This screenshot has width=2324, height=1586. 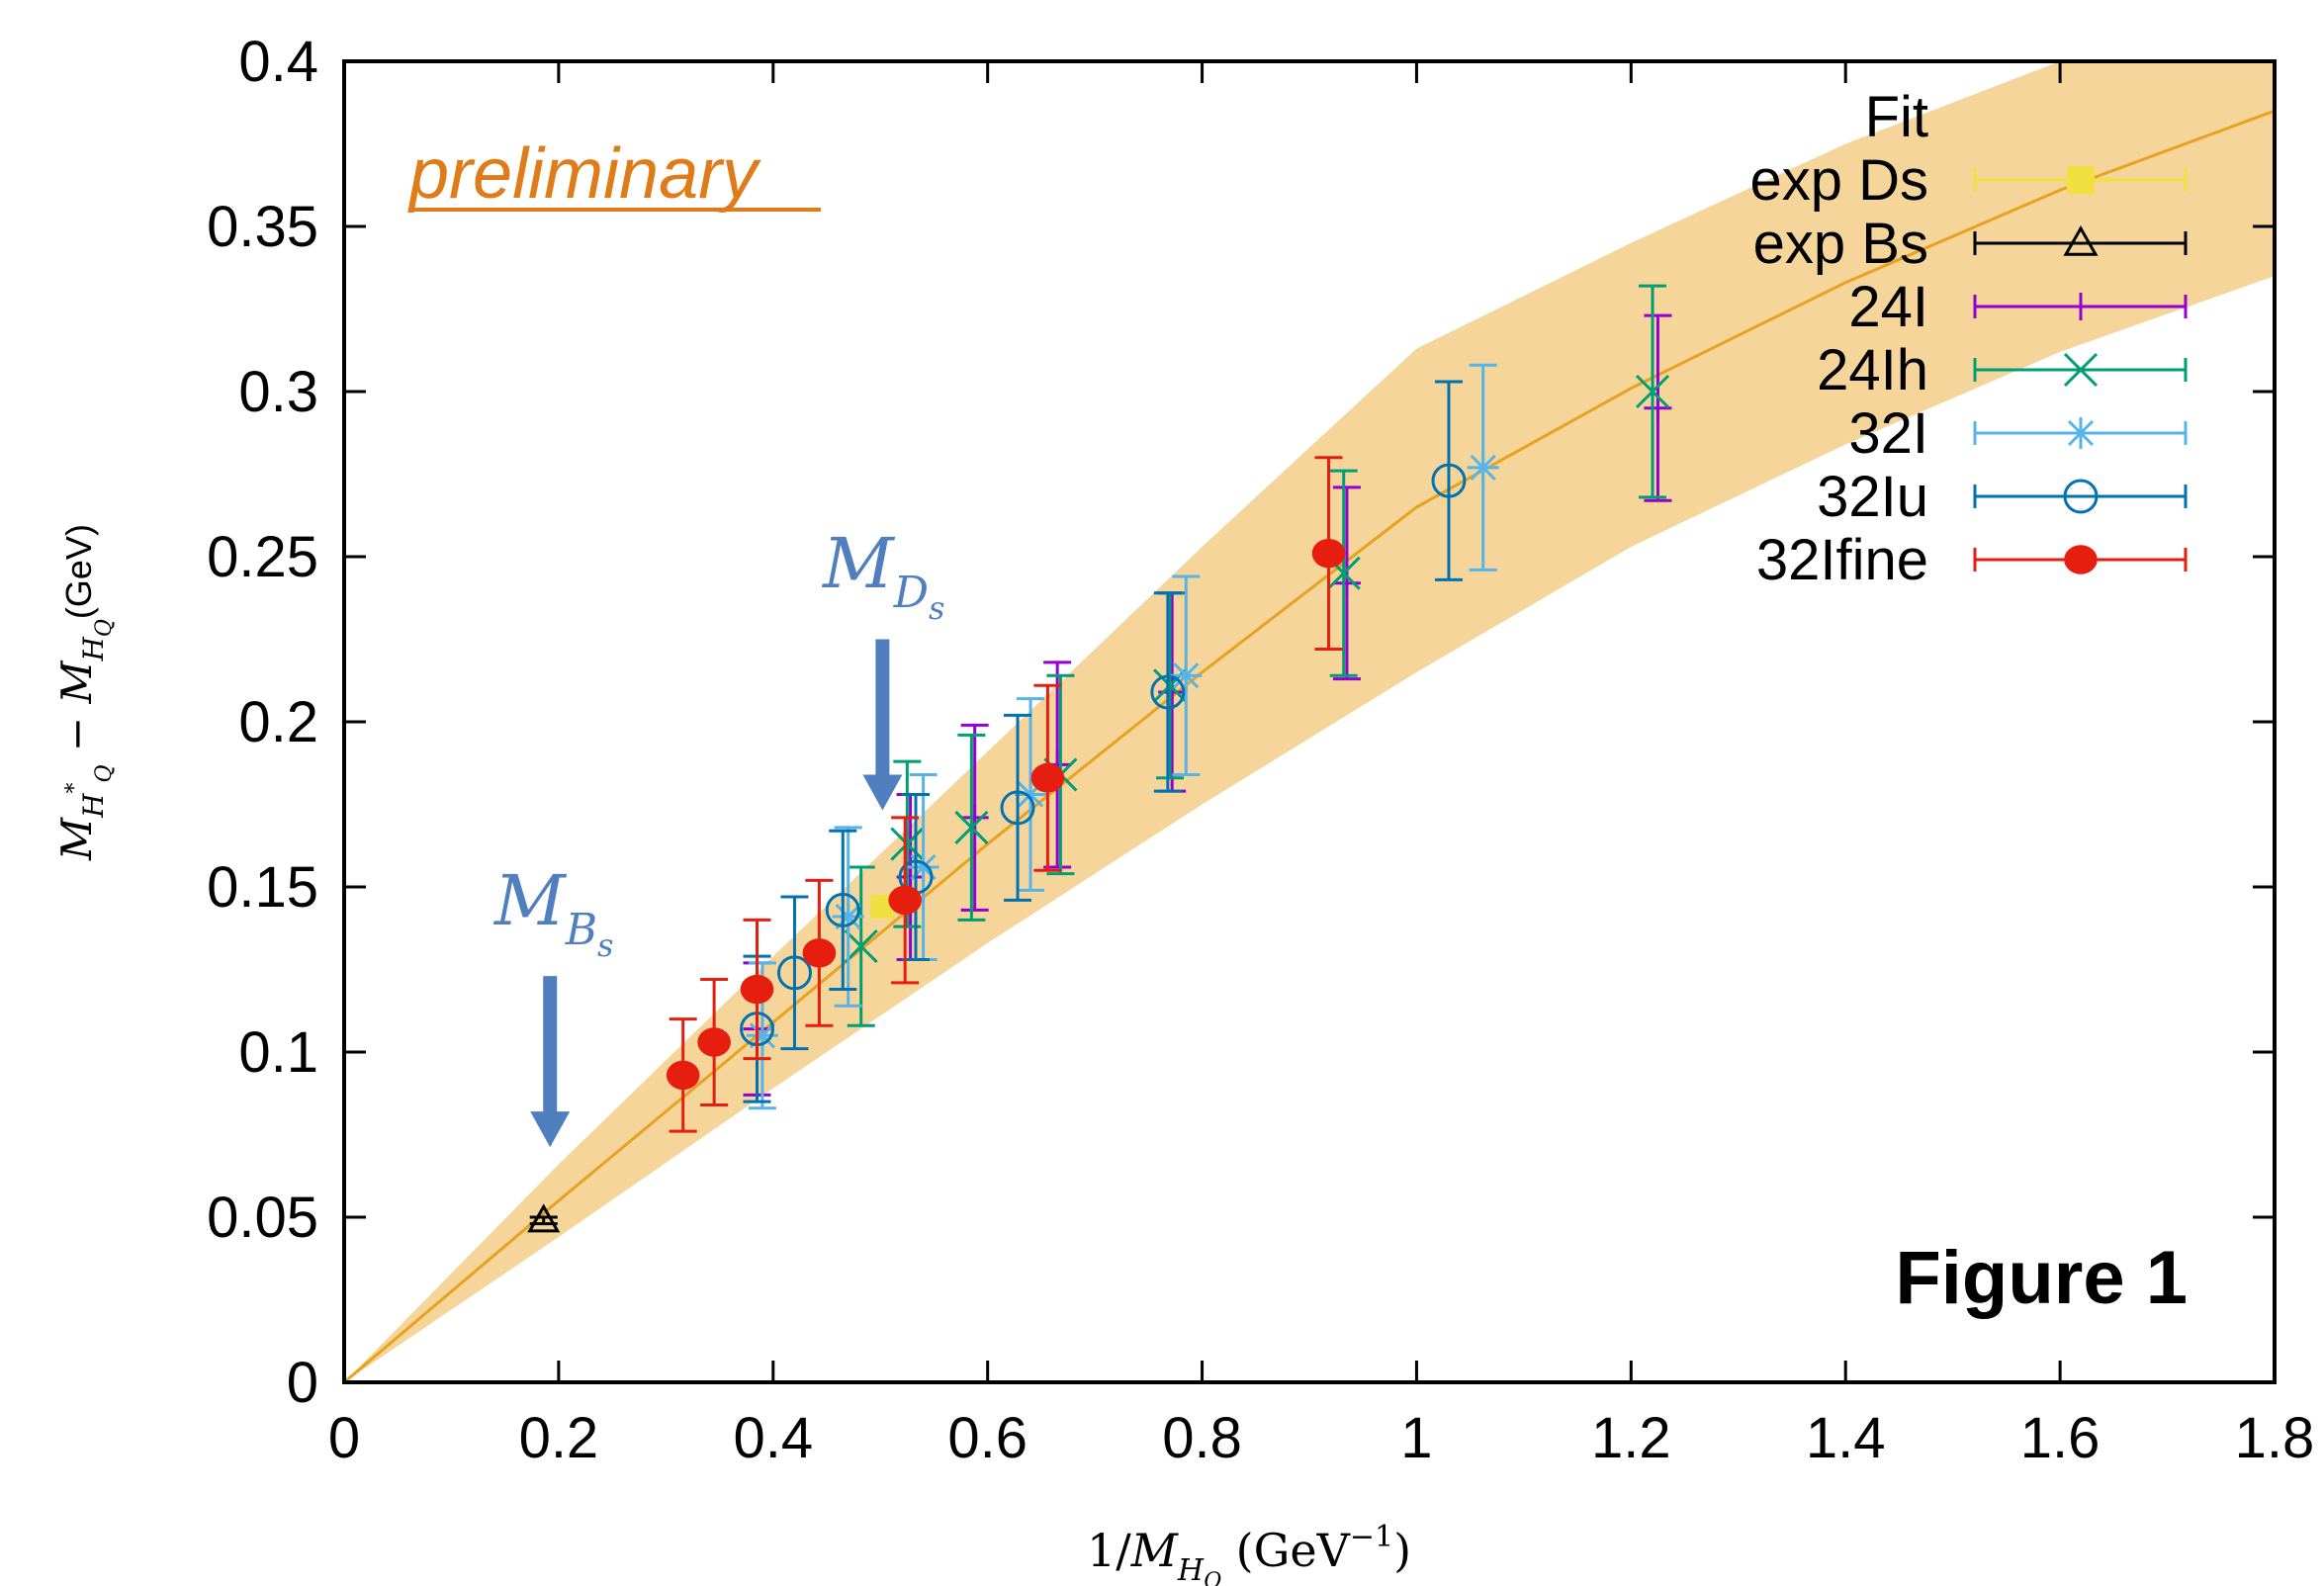 I want to click on y-tick-label: 0.35, so click(x=262, y=227).